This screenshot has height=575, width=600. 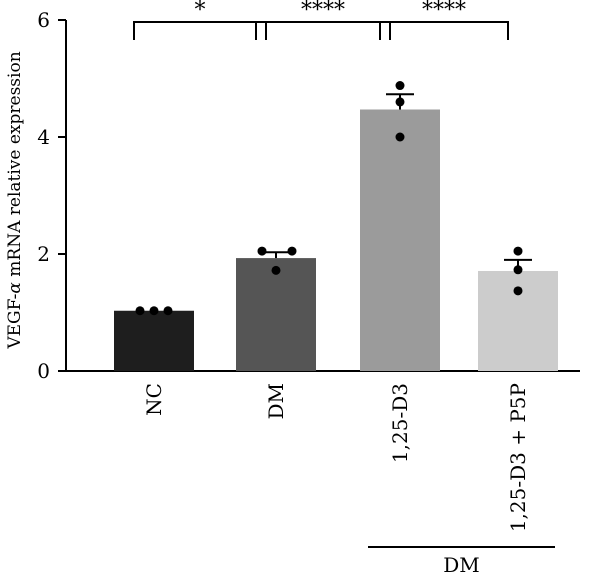 What do you see at coordinates (43, 254) in the screenshot?
I see `y-tick-label: 2` at bounding box center [43, 254].